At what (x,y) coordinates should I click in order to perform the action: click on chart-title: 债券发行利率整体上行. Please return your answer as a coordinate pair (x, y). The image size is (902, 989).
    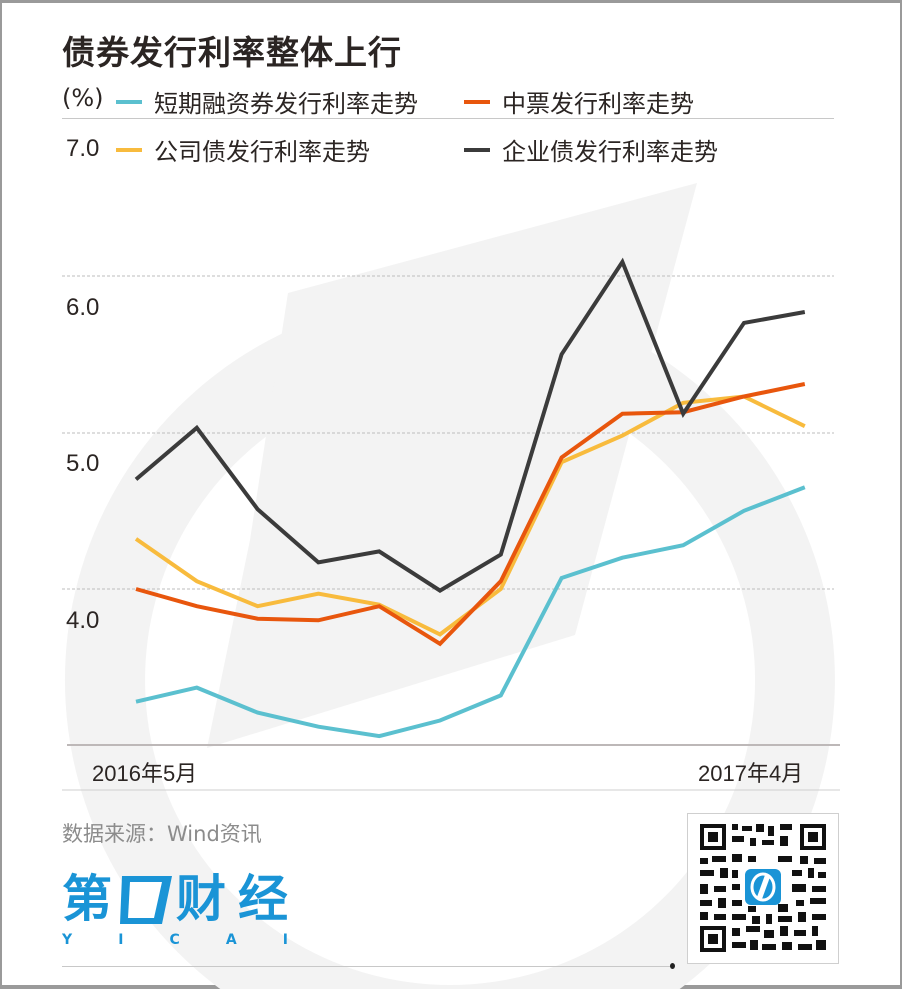
    Looking at the image, I should click on (232, 52).